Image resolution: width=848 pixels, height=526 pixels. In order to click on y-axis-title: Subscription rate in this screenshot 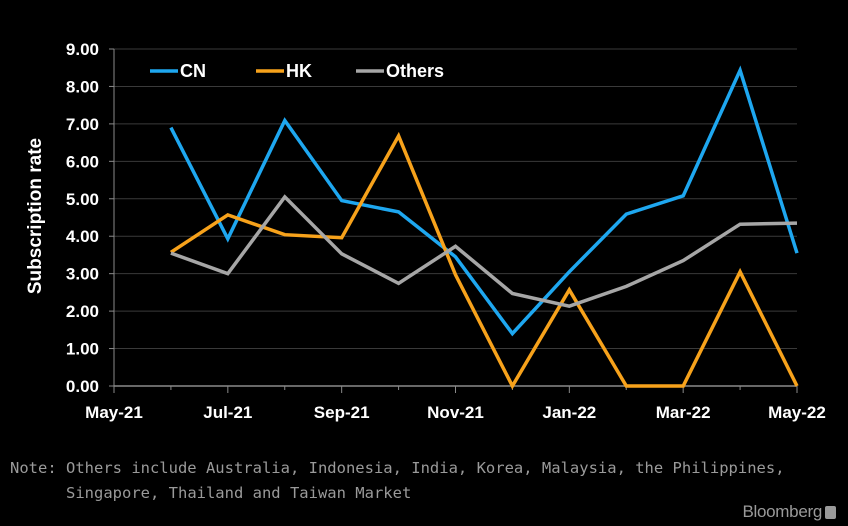, I will do `click(35, 216)`.